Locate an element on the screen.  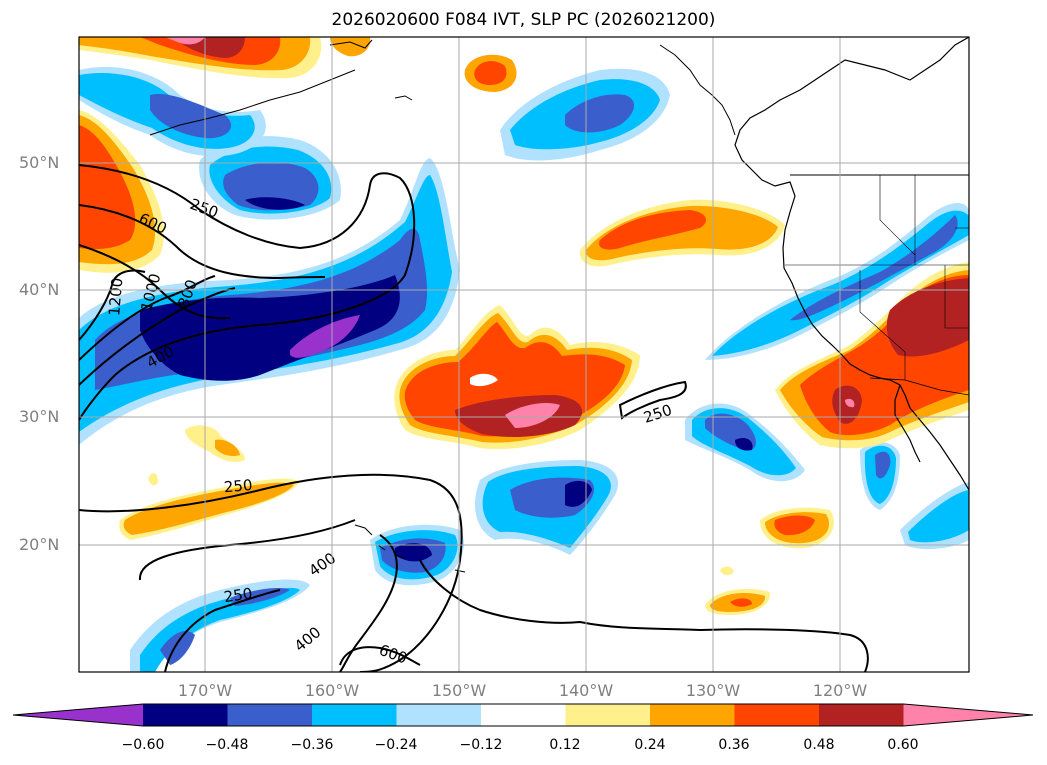
lon-label: 170°W is located at coordinates (205, 690).